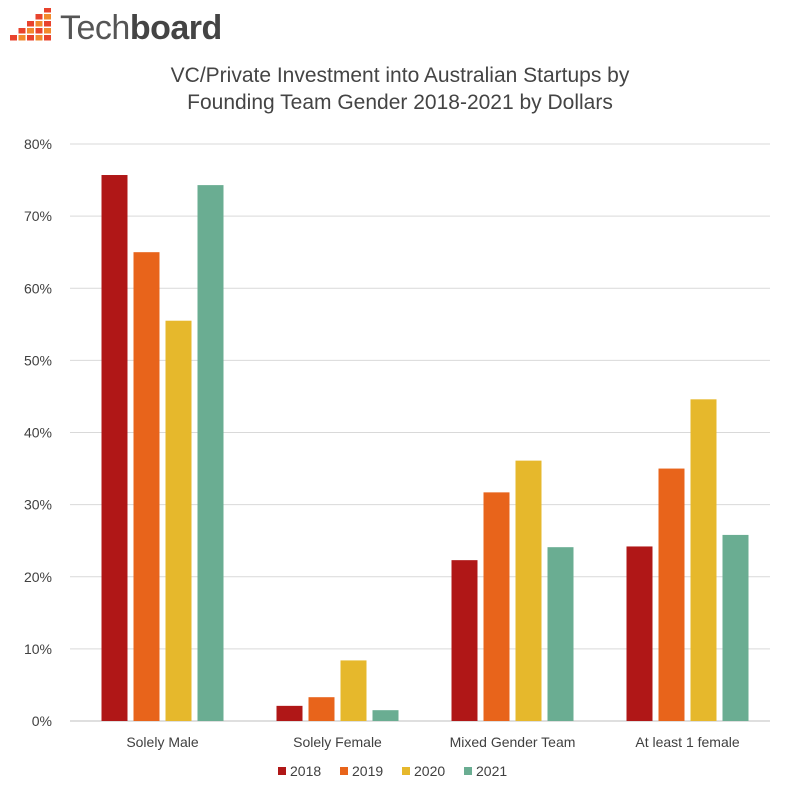 The width and height of the screenshot is (800, 800). I want to click on y-tick-label: 40%, so click(38, 433).